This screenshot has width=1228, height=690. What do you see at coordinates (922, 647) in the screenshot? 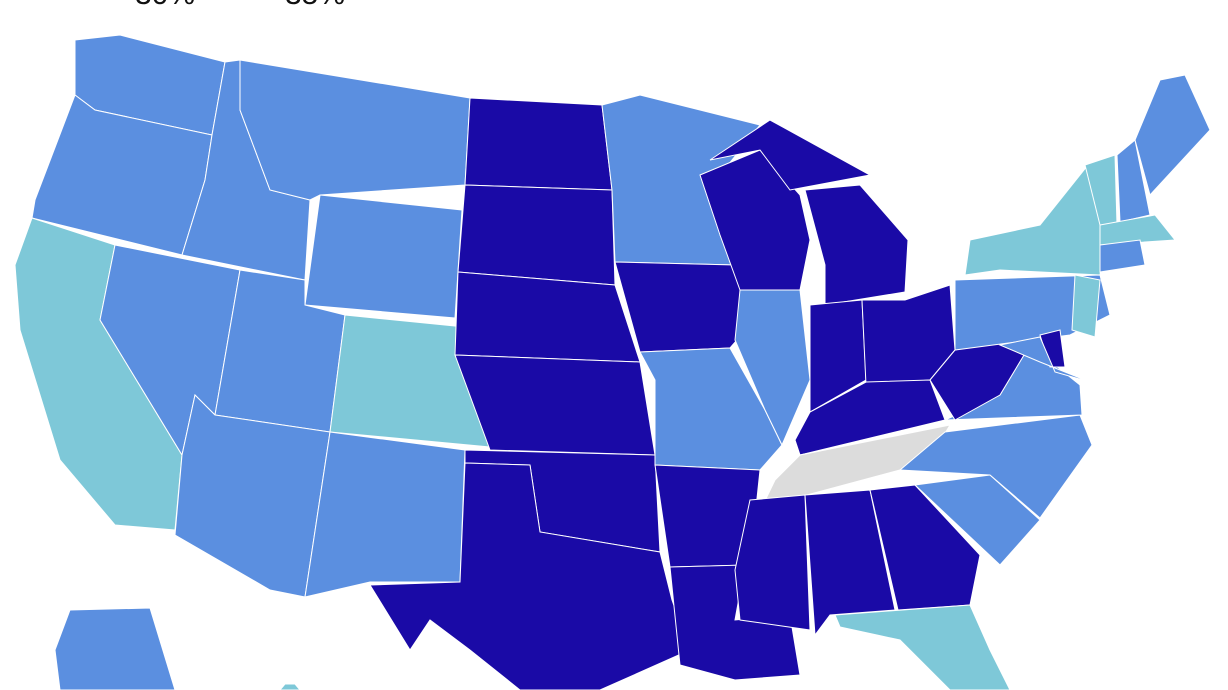
I see `state-region-fl` at bounding box center [922, 647].